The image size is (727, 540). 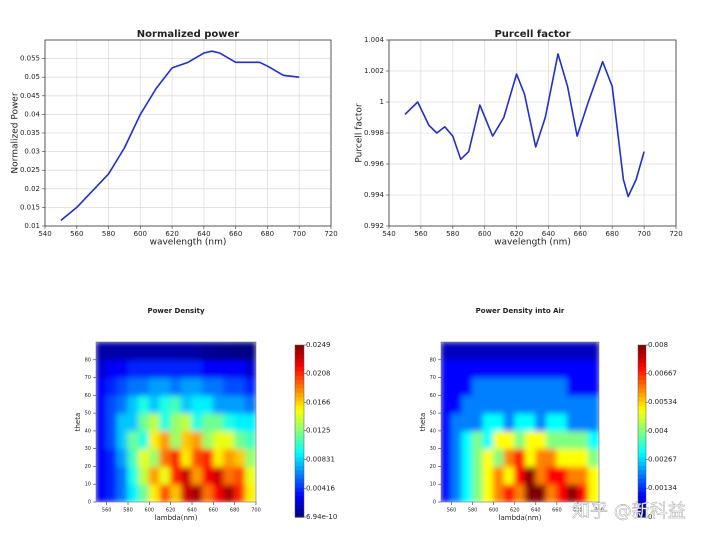 What do you see at coordinates (662, 488) in the screenshot?
I see `colorbar-label: 0.00134` at bounding box center [662, 488].